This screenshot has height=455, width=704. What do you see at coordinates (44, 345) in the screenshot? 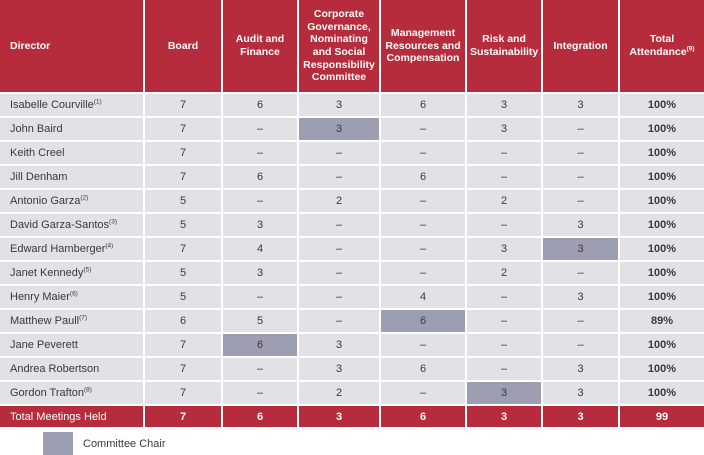
I see `director-name: Jane Peverett` at bounding box center [44, 345].